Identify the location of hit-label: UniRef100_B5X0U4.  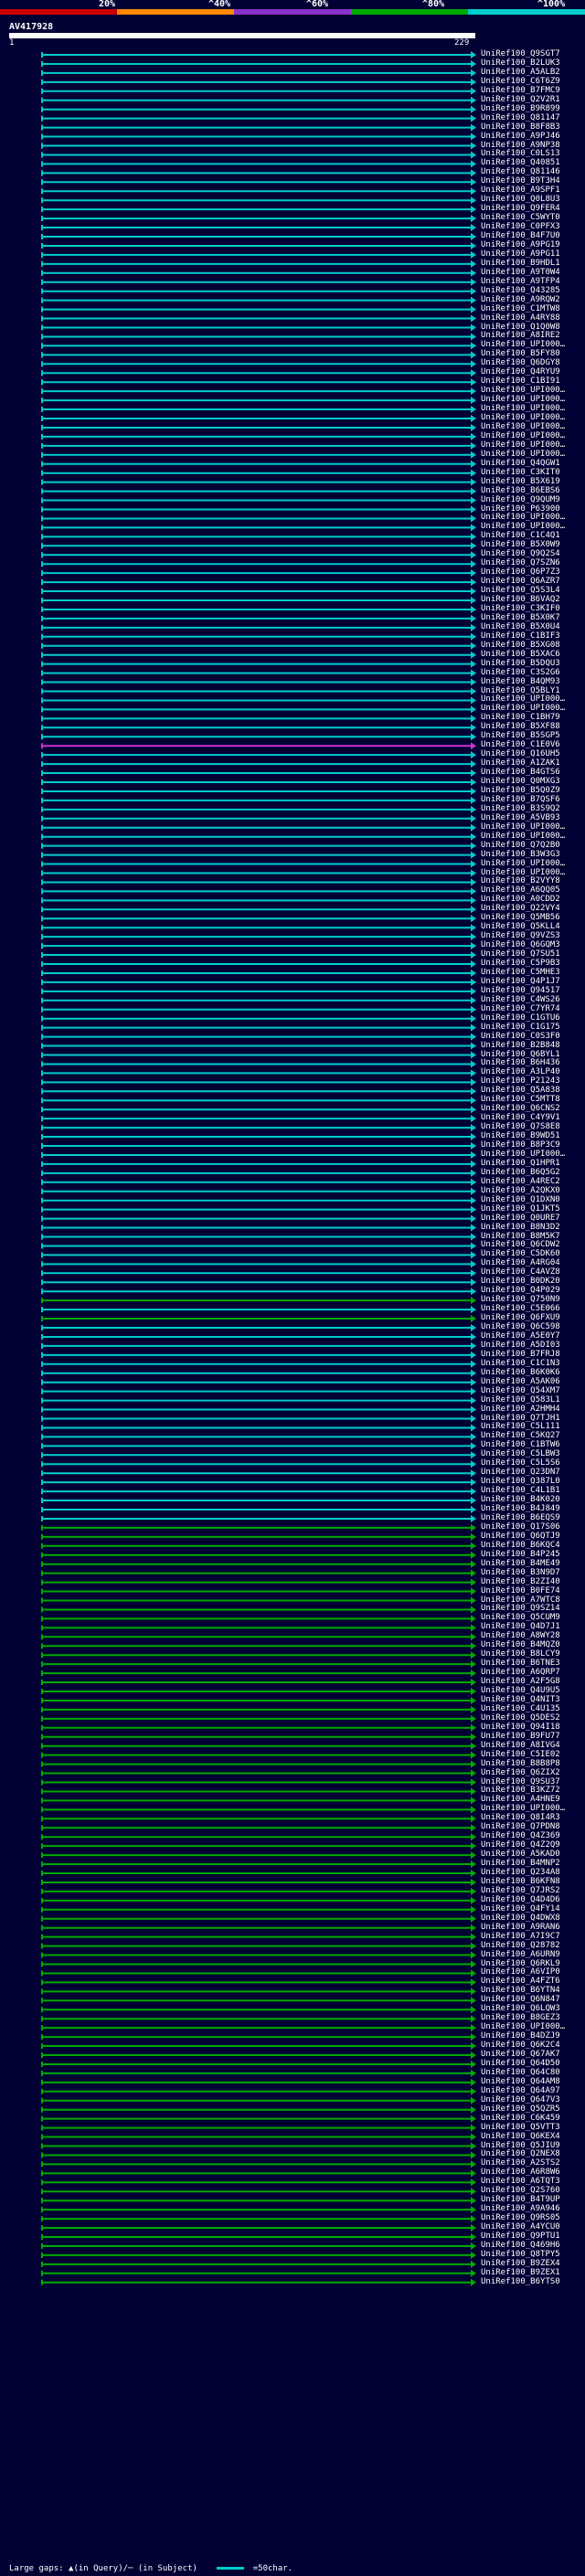
(520, 626).